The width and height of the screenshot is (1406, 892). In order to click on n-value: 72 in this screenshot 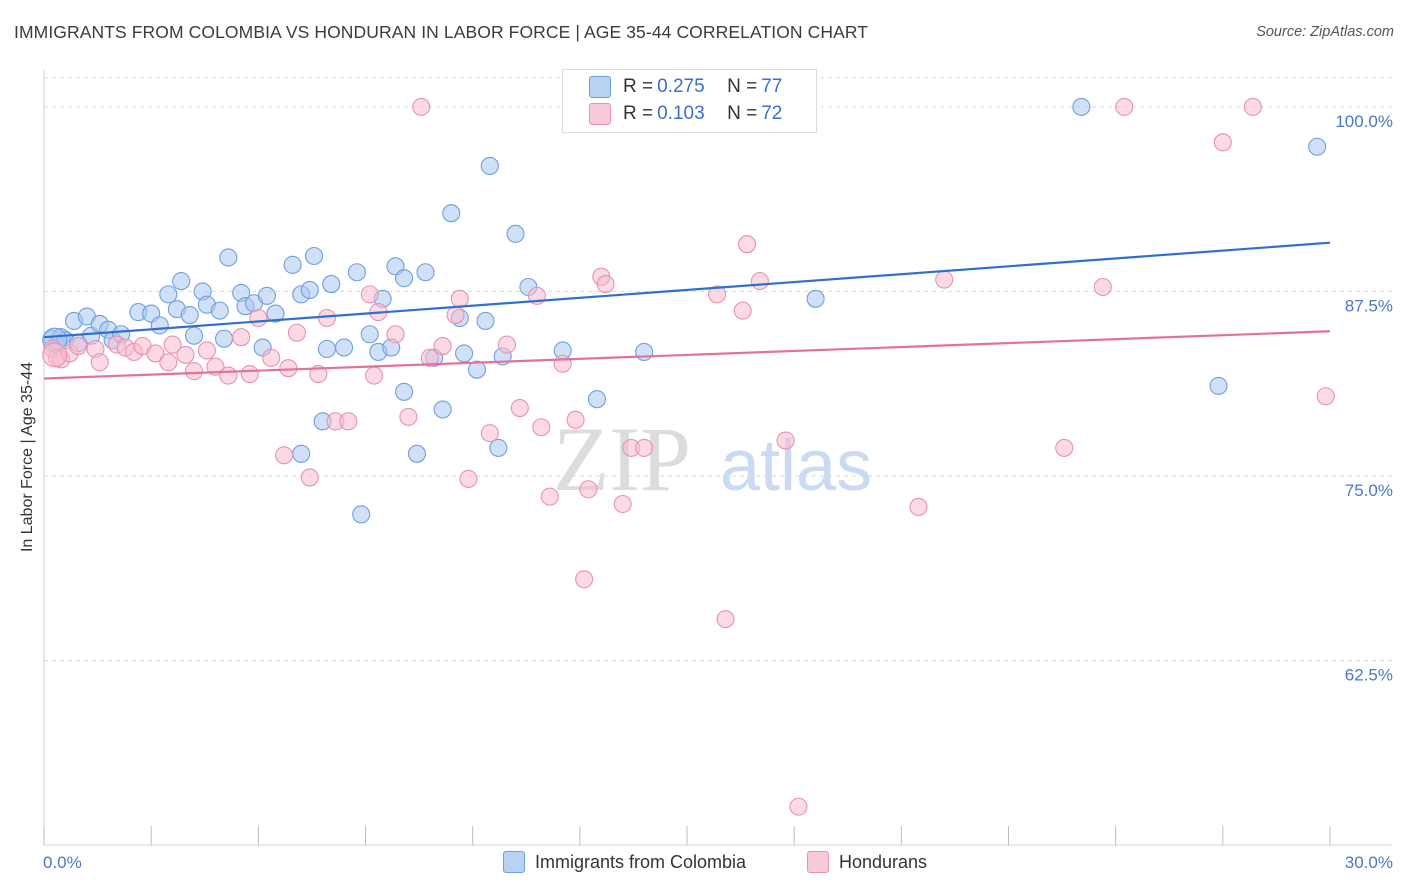, I will do `click(772, 113)`.